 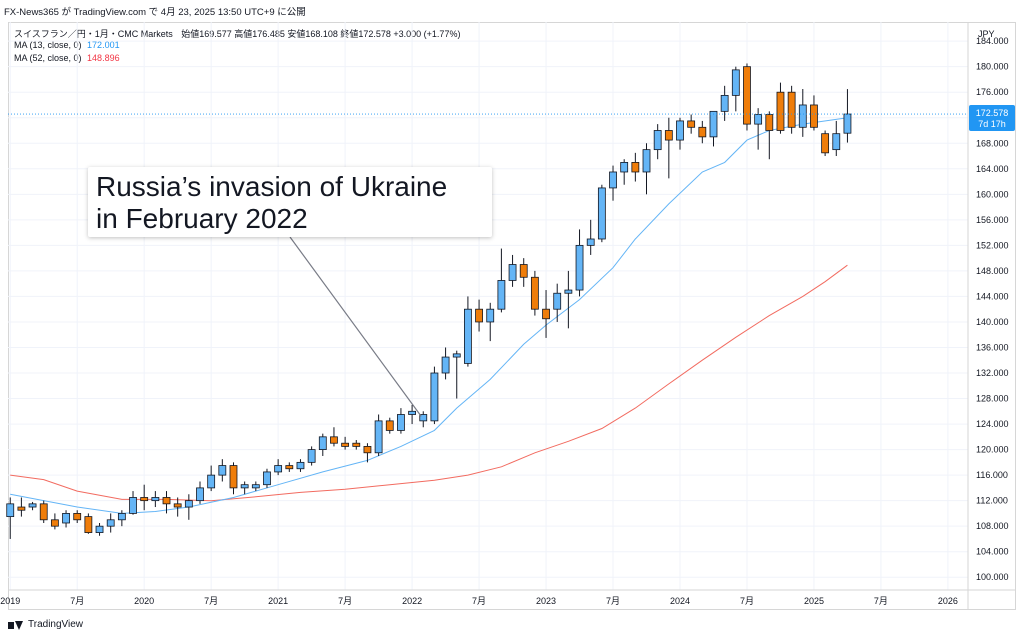 What do you see at coordinates (93, 34) in the screenshot?
I see `symbol-name: スイスフラン／円・1月・CMC Markets` at bounding box center [93, 34].